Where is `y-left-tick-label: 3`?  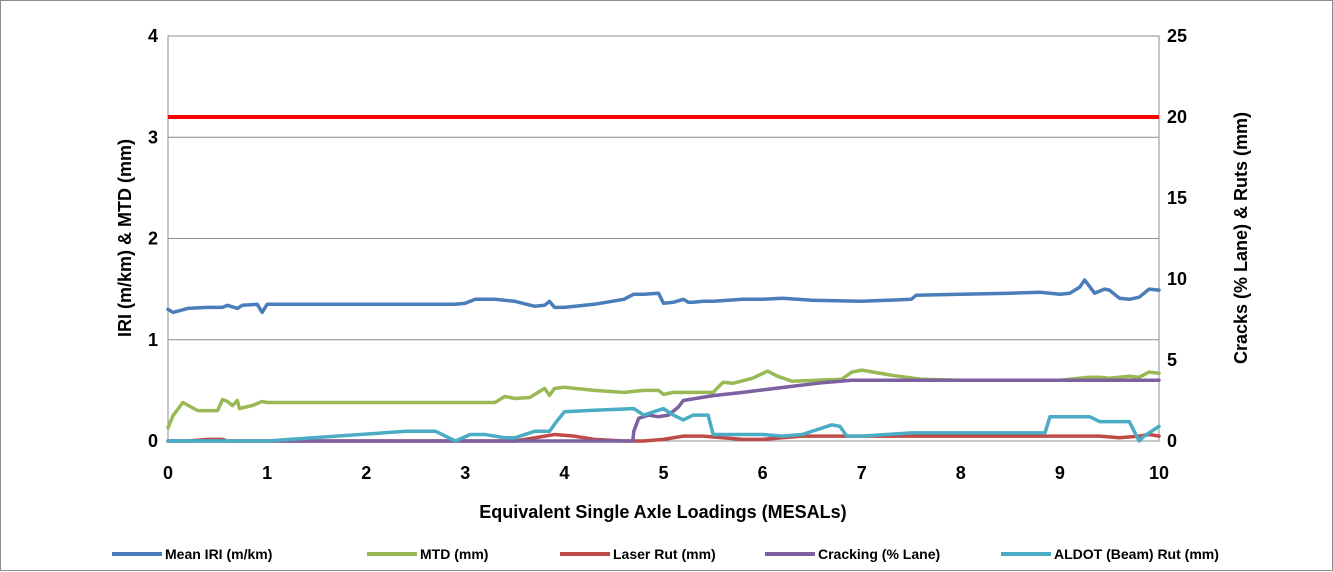 y-left-tick-label: 3 is located at coordinates (153, 137).